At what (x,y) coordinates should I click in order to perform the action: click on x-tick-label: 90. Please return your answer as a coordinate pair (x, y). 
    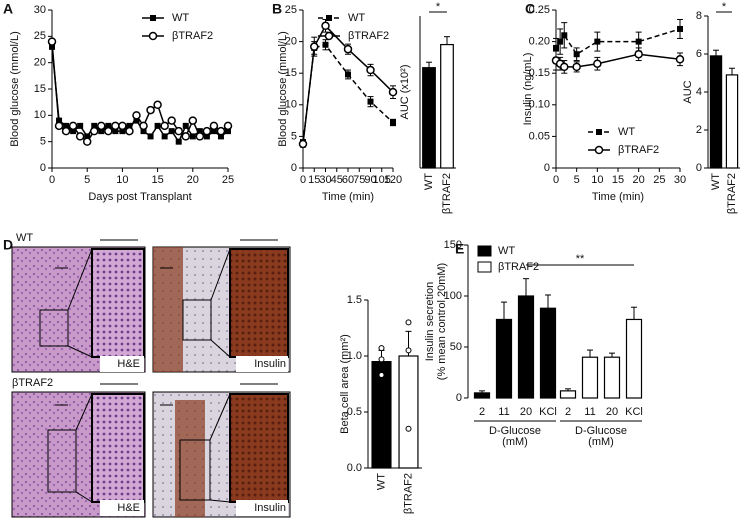
    Looking at the image, I should click on (370, 180).